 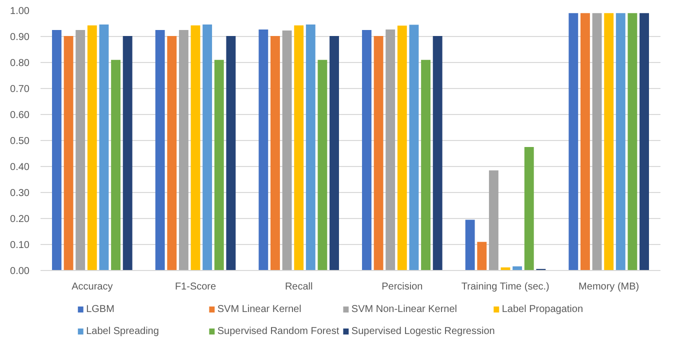 What do you see at coordinates (20, 63) in the screenshot?
I see `y-tick-label: 0.80` at bounding box center [20, 63].